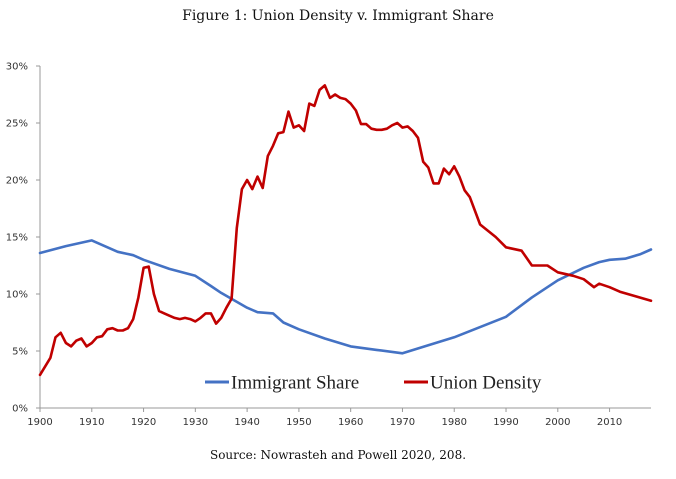 This screenshot has height=479, width=676. Describe the element at coordinates (505, 422) in the screenshot. I see `x-tick-label: 1990` at that location.